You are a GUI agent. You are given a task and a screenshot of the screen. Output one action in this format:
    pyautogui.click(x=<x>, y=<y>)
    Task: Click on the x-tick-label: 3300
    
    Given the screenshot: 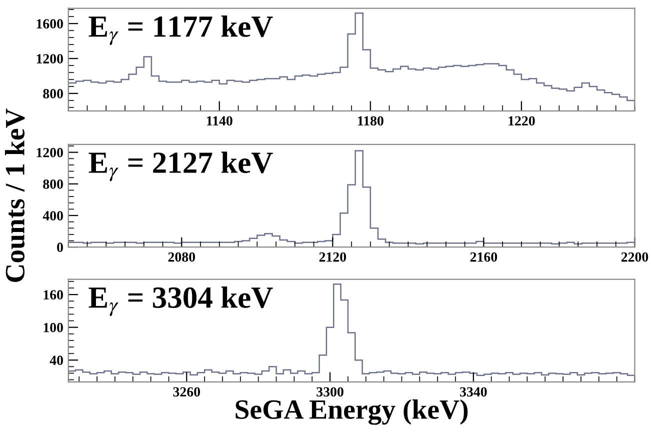 What is the action you would take?
    pyautogui.click(x=330, y=392)
    